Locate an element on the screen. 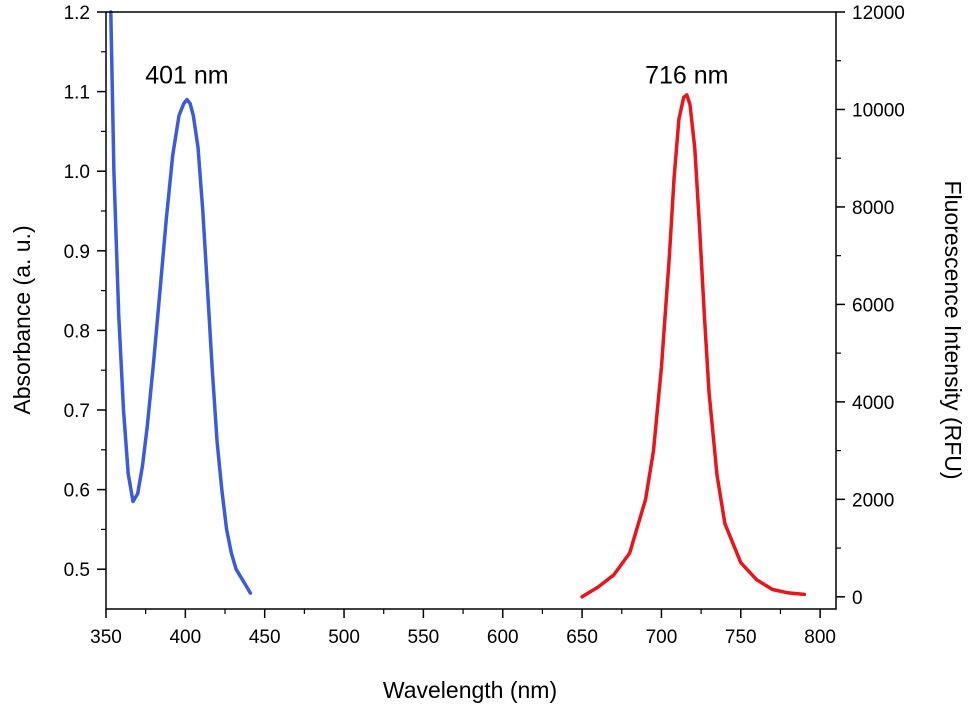 The height and width of the screenshot is (708, 969). x-tick-label: 450 is located at coordinates (265, 637).